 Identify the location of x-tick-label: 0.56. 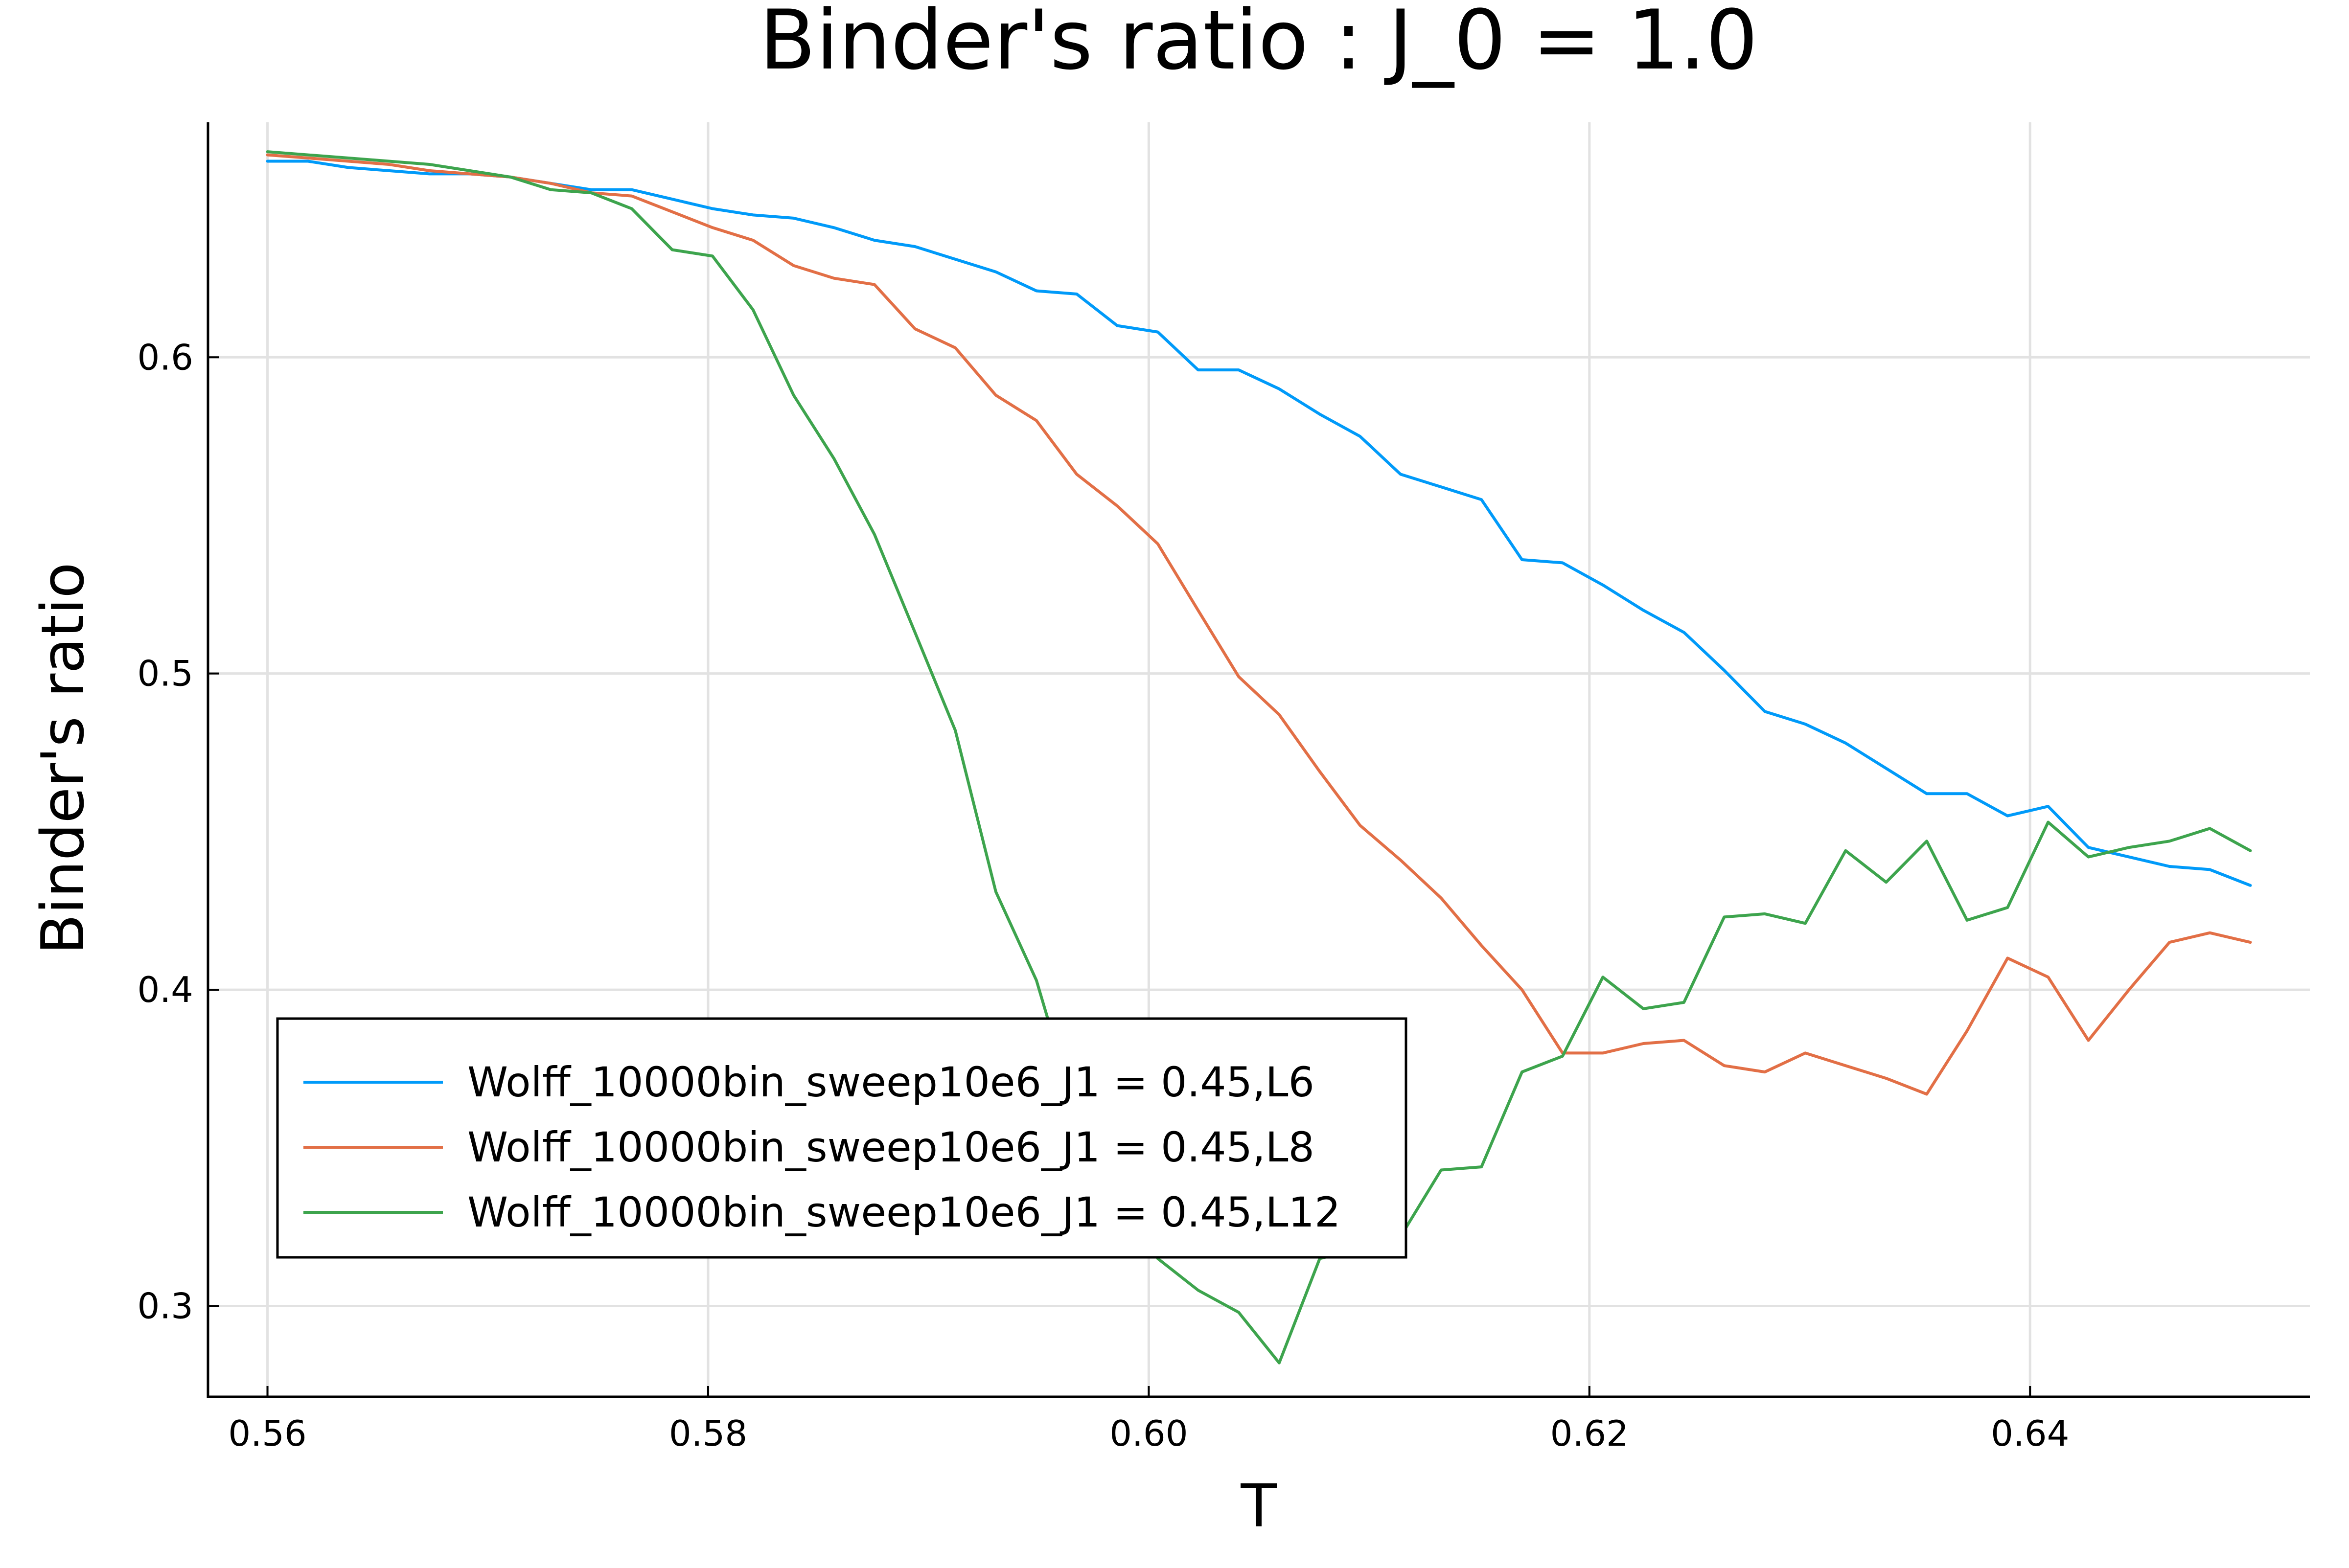
(267, 1433).